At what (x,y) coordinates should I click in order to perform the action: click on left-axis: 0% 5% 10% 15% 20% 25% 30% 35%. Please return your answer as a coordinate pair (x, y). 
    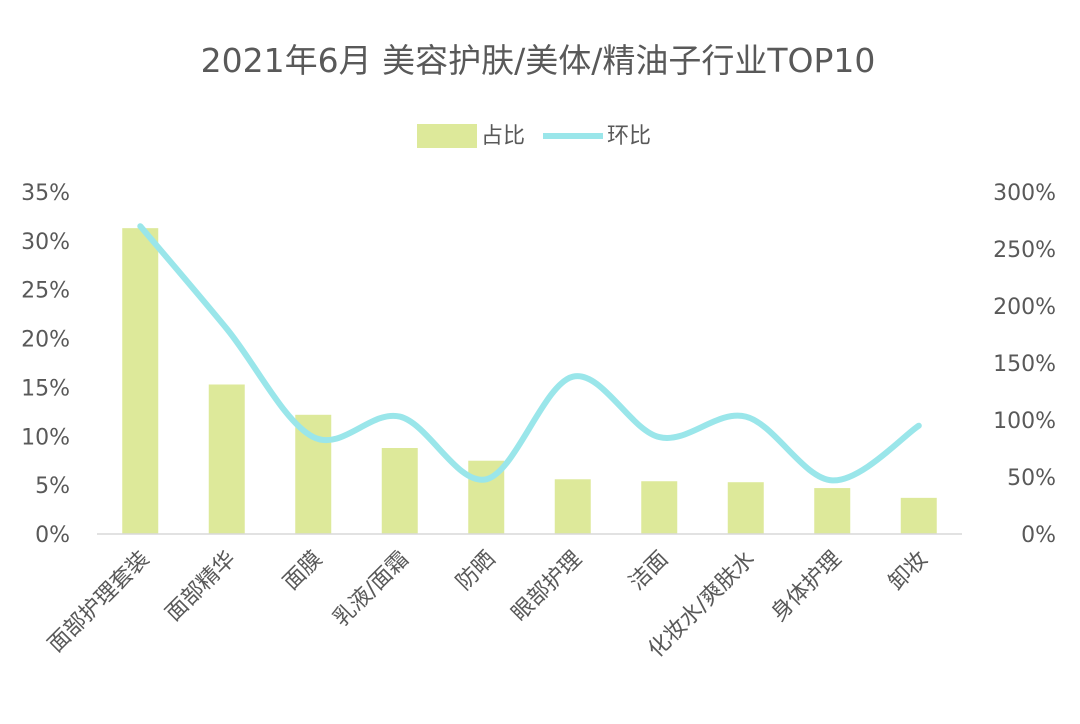
    Looking at the image, I should click on (45, 364).